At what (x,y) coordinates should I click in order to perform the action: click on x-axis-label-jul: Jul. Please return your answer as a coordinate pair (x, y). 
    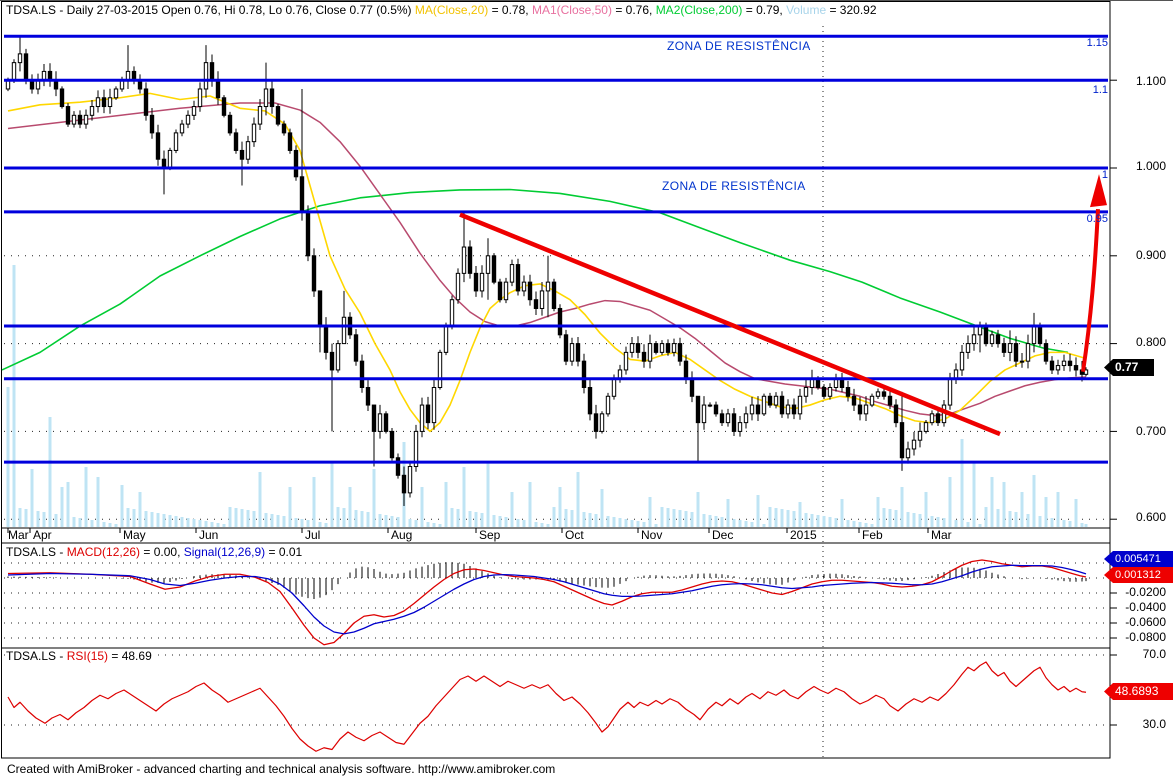
    Looking at the image, I should click on (313, 535).